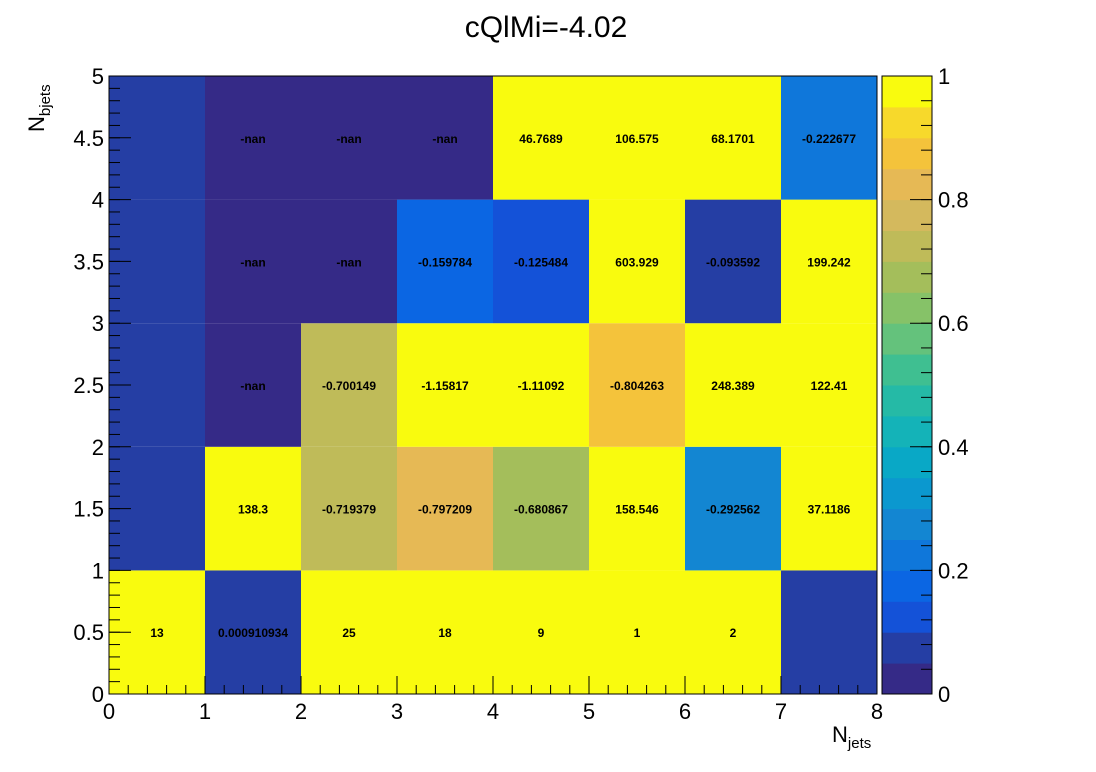 This screenshot has width=1096, height=772. I want to click on cell-value-label: 25, so click(349, 633).